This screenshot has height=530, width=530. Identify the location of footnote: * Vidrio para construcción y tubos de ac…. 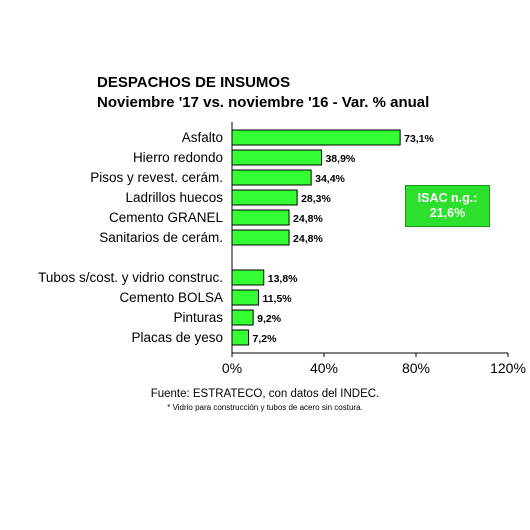
(265, 407).